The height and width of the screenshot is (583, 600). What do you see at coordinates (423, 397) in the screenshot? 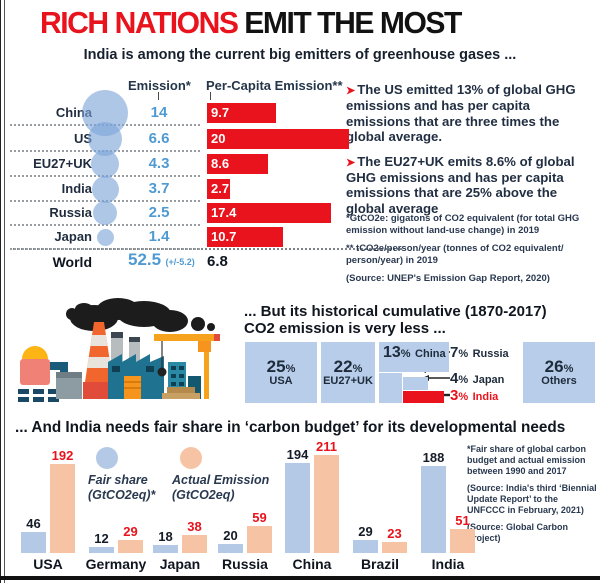
I see `treemap-block-india-highlight` at bounding box center [423, 397].